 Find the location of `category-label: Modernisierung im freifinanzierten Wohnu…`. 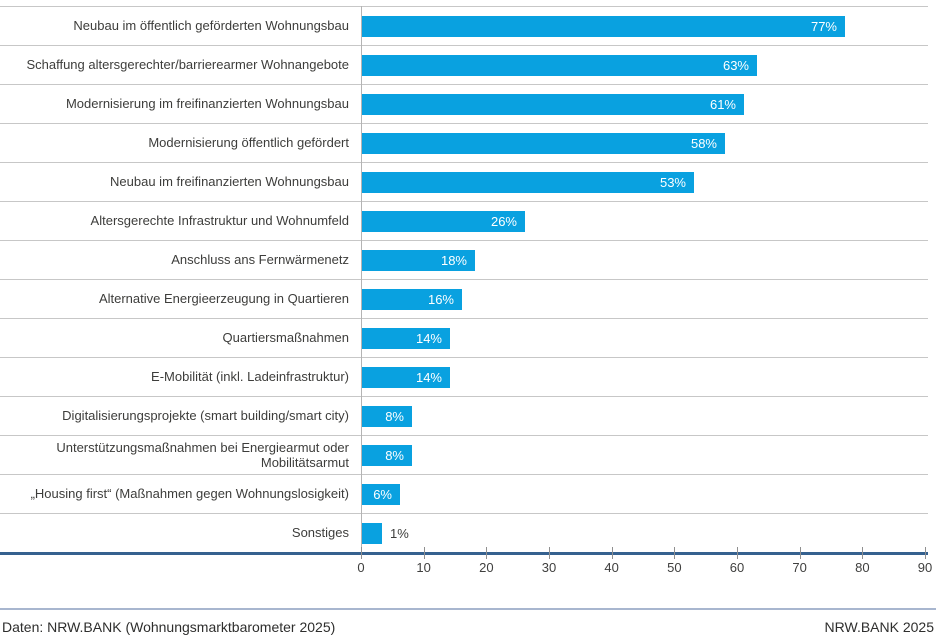

category-label: Modernisierung im freifinanzierten Wohnu… is located at coordinates (207, 104).